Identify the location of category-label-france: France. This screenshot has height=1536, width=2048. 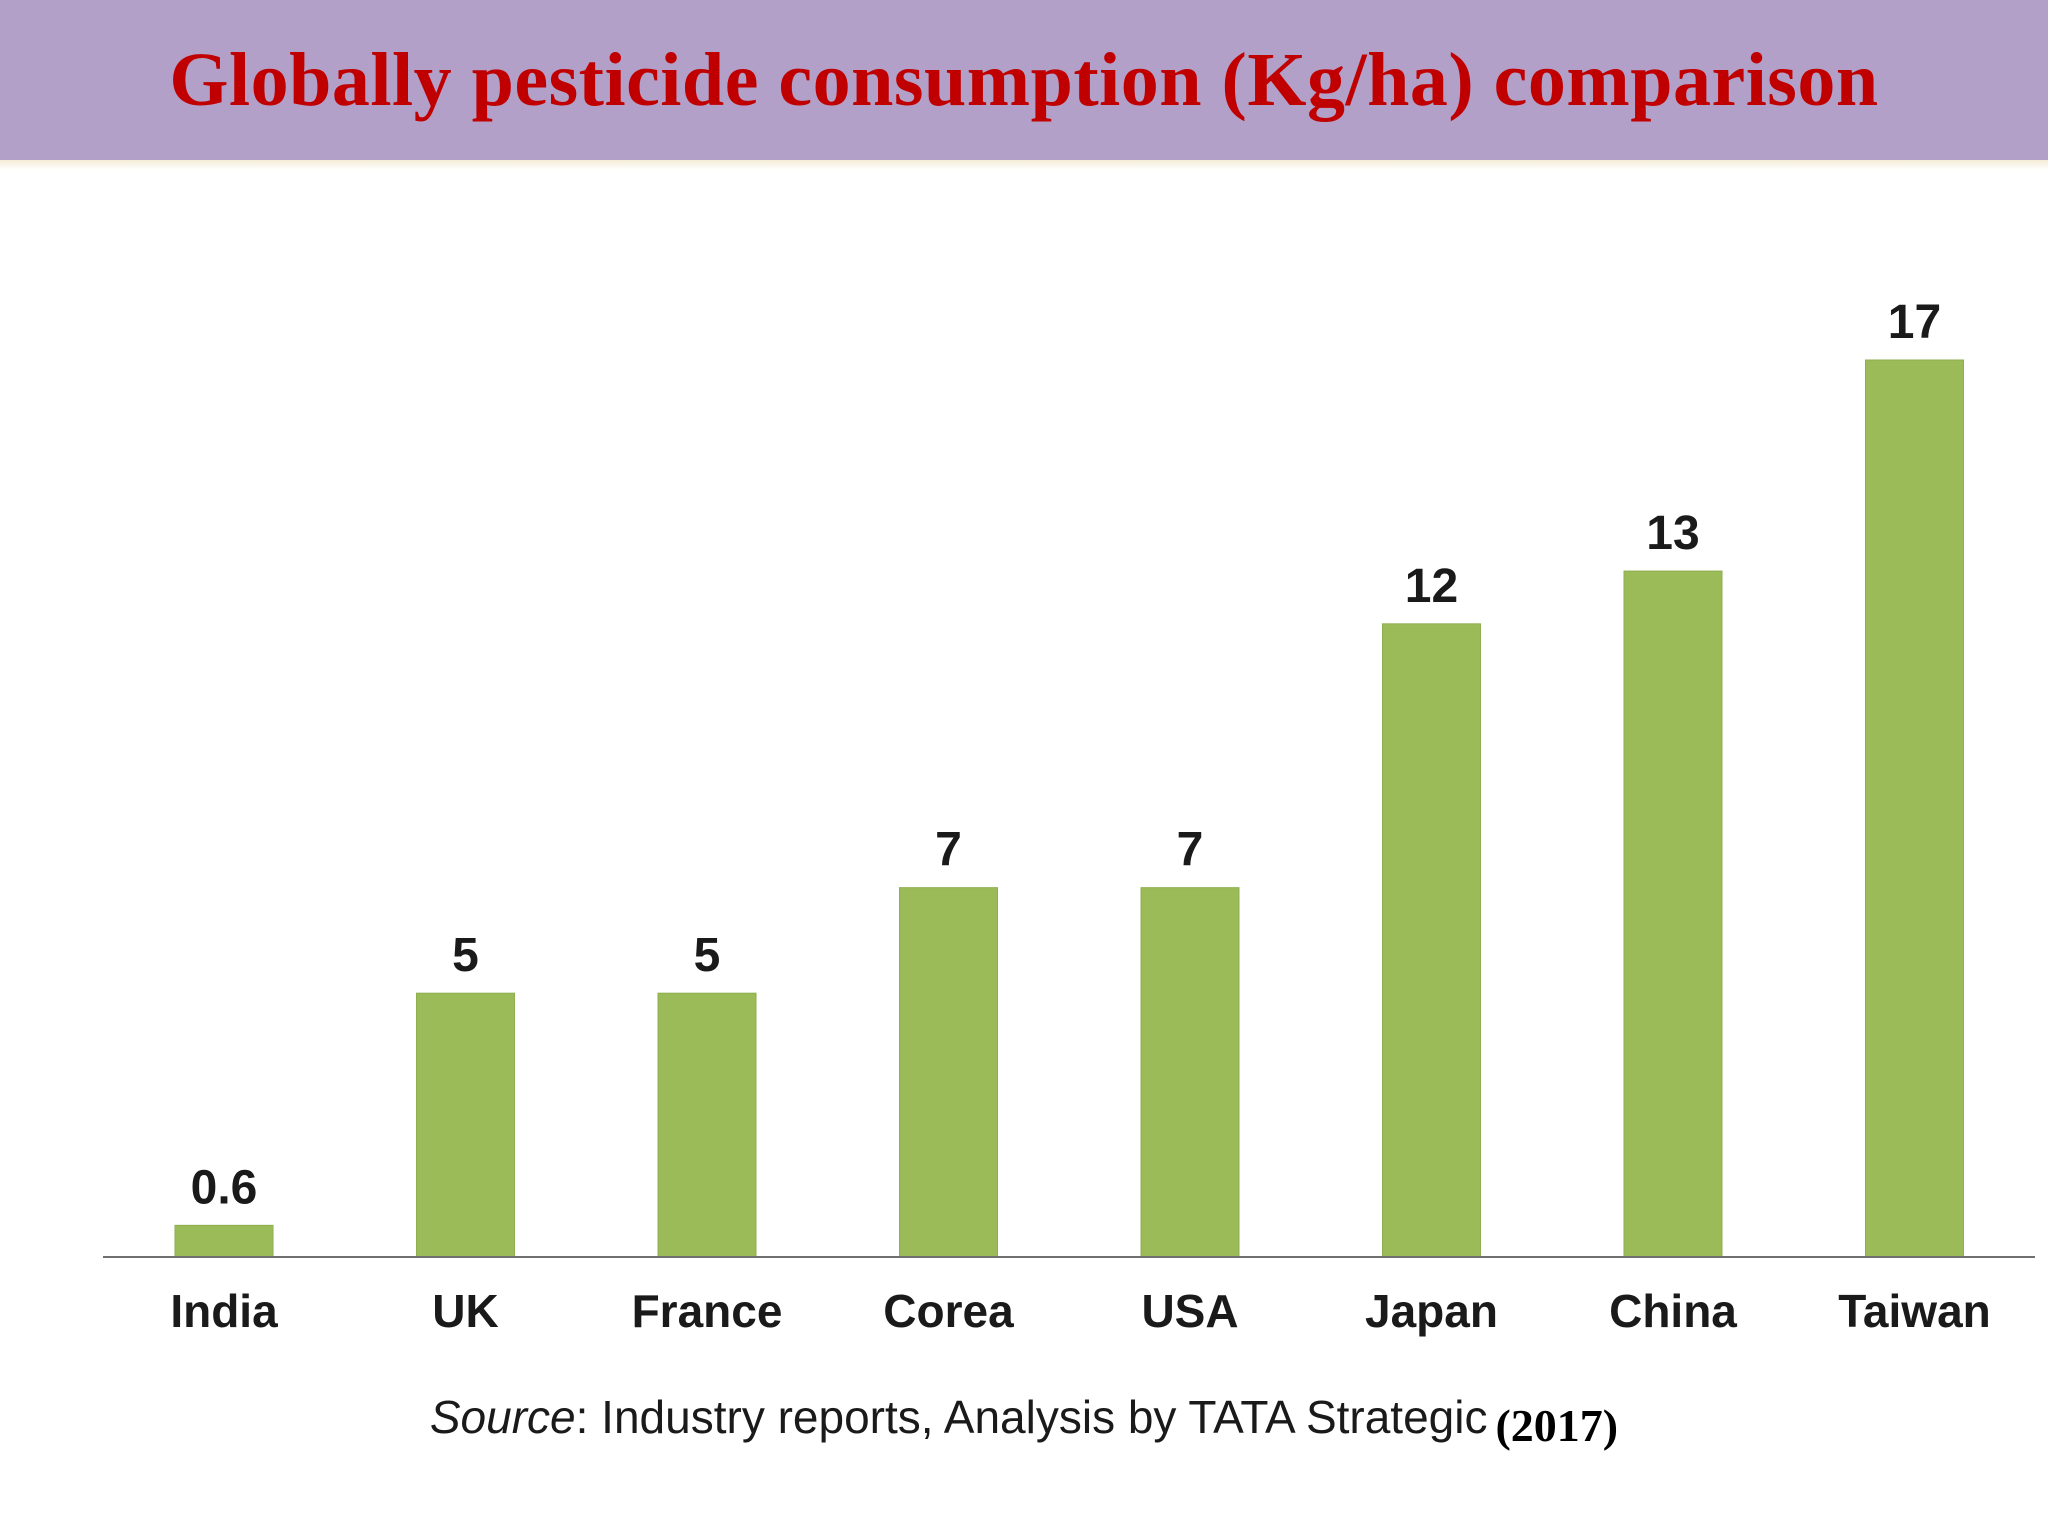
(707, 1311).